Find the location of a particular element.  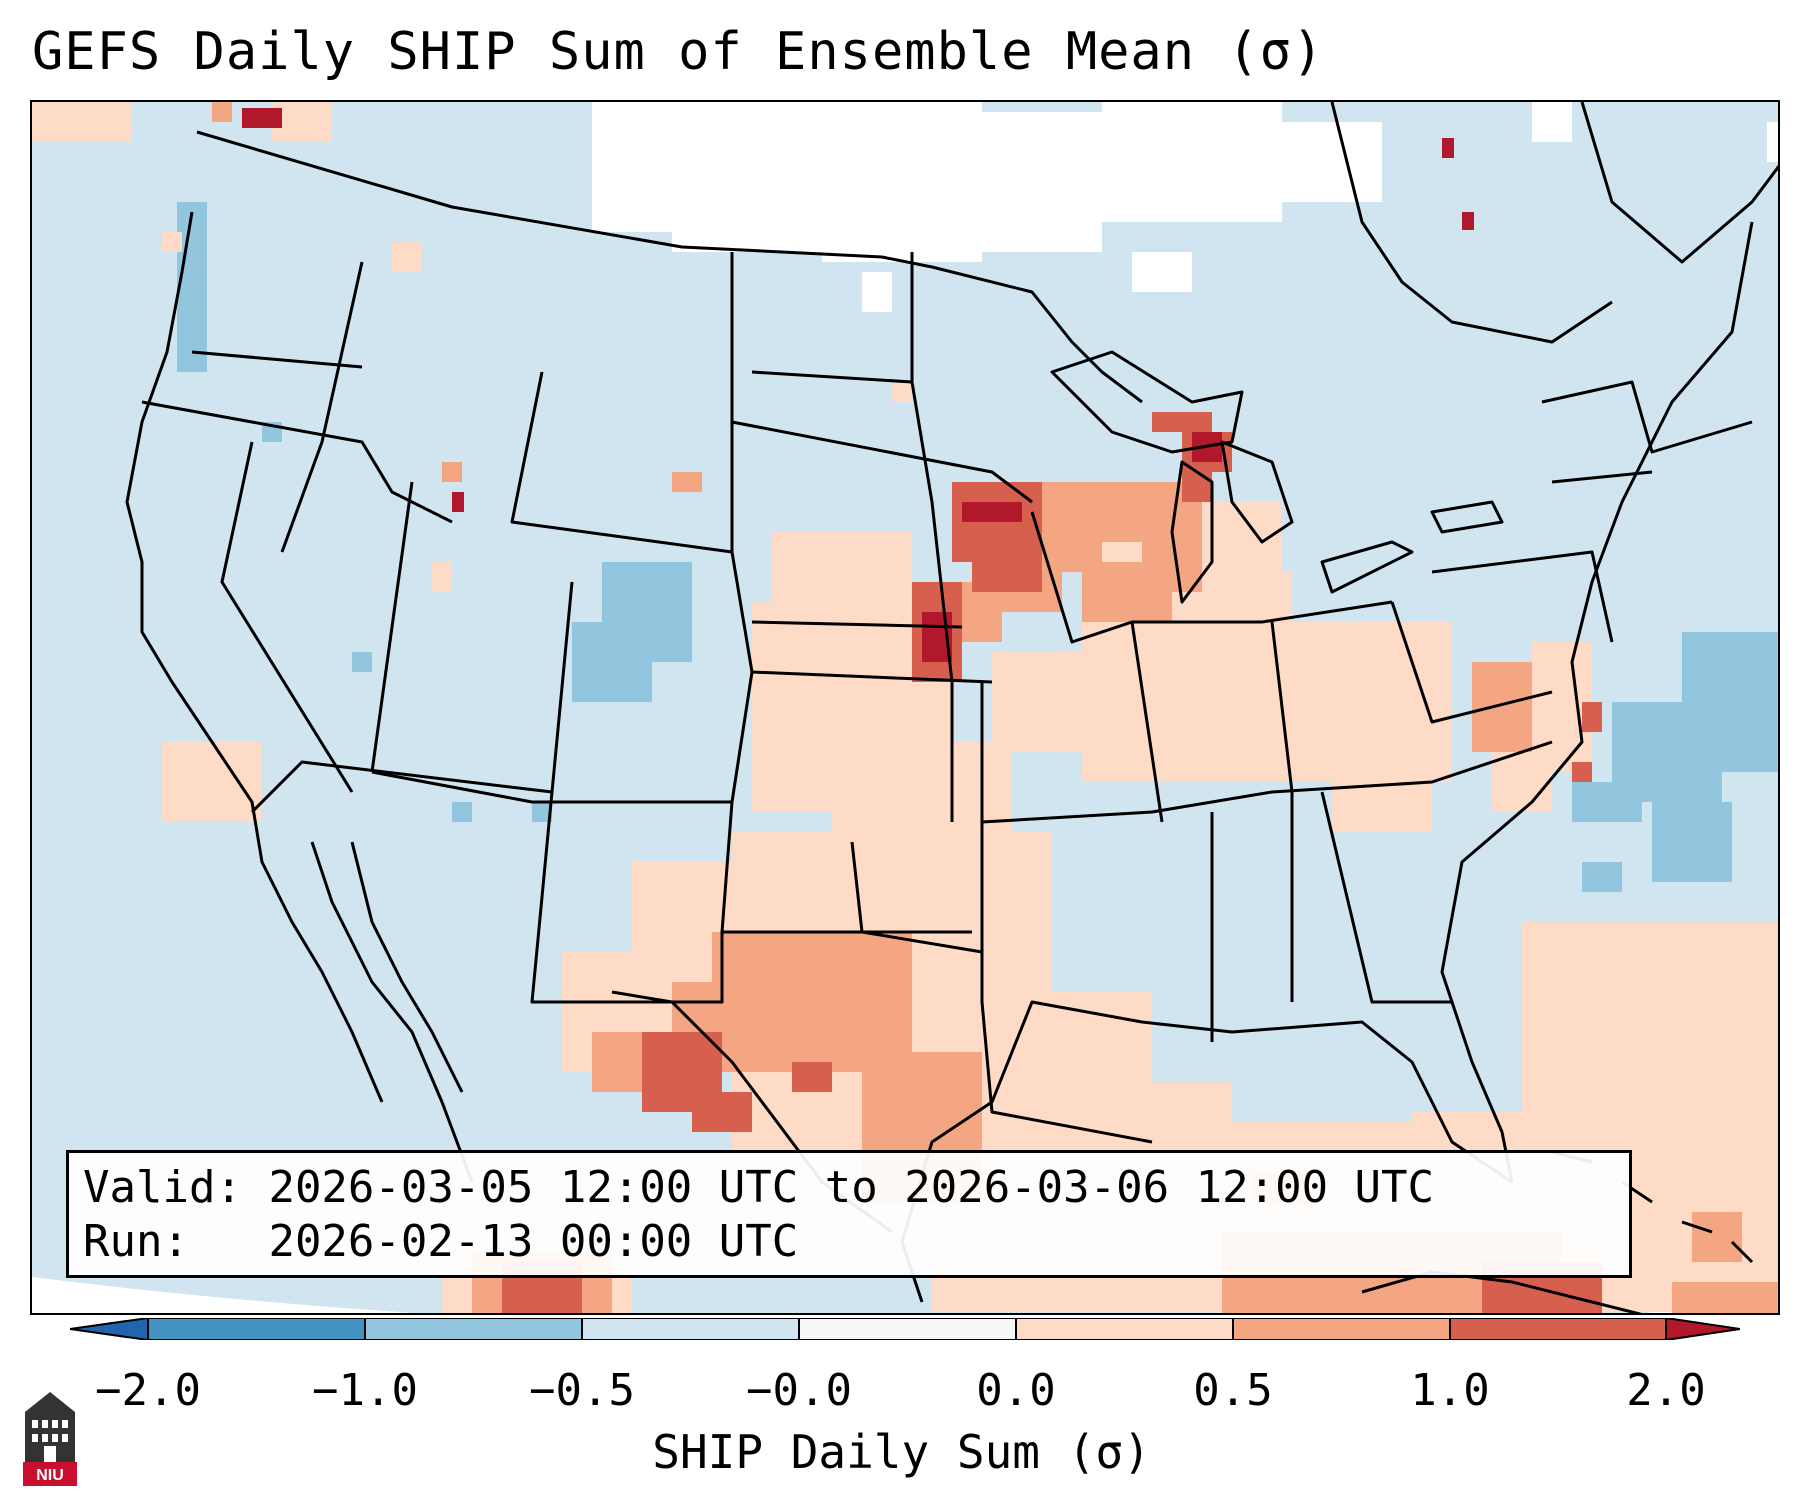

colorbar-tick-label: −0.5 is located at coordinates (582, 1390).